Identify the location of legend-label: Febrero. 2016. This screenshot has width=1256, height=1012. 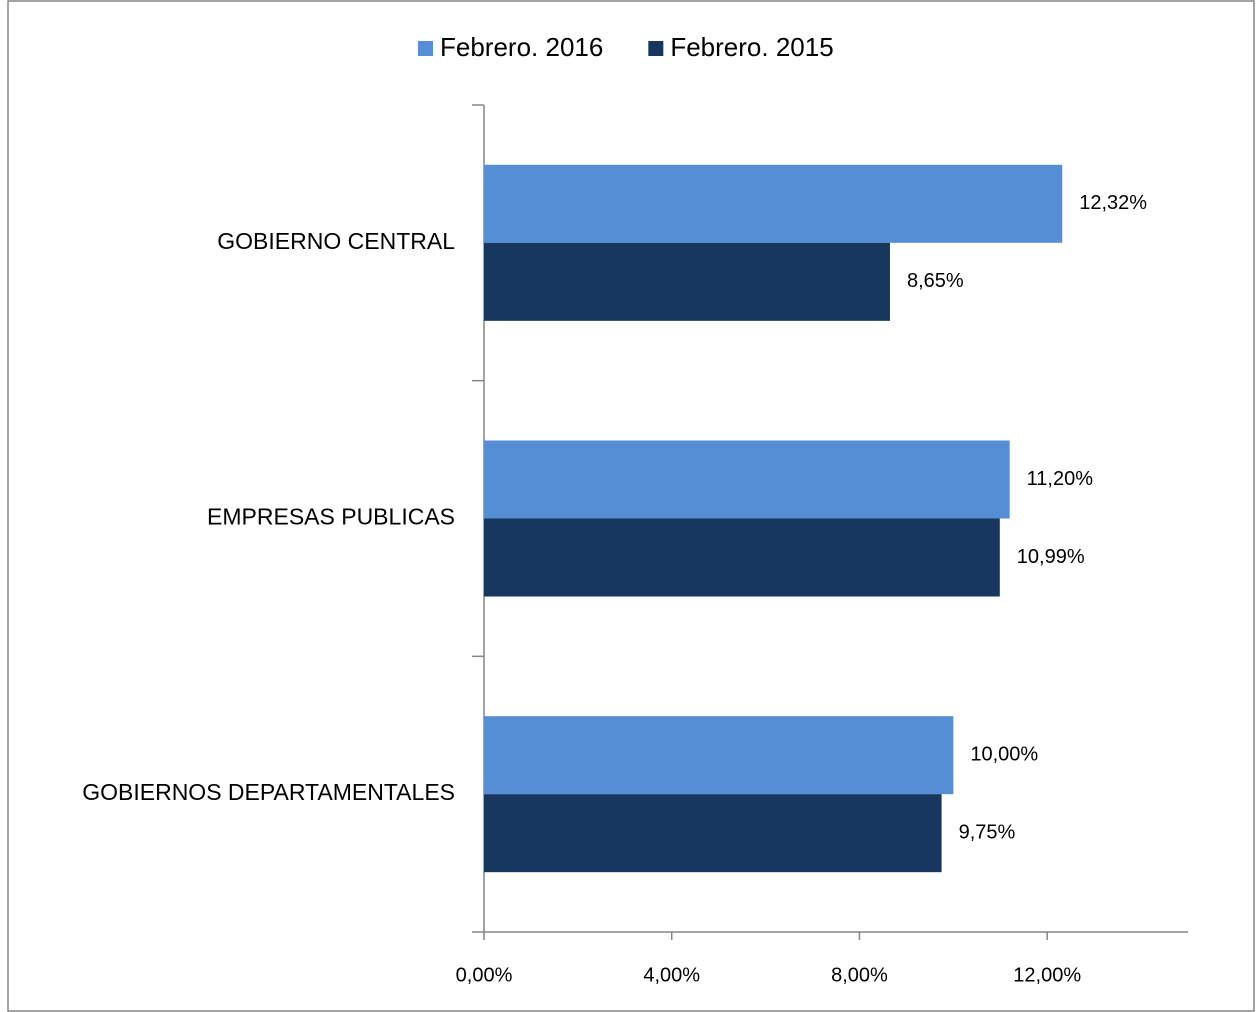
(521, 47).